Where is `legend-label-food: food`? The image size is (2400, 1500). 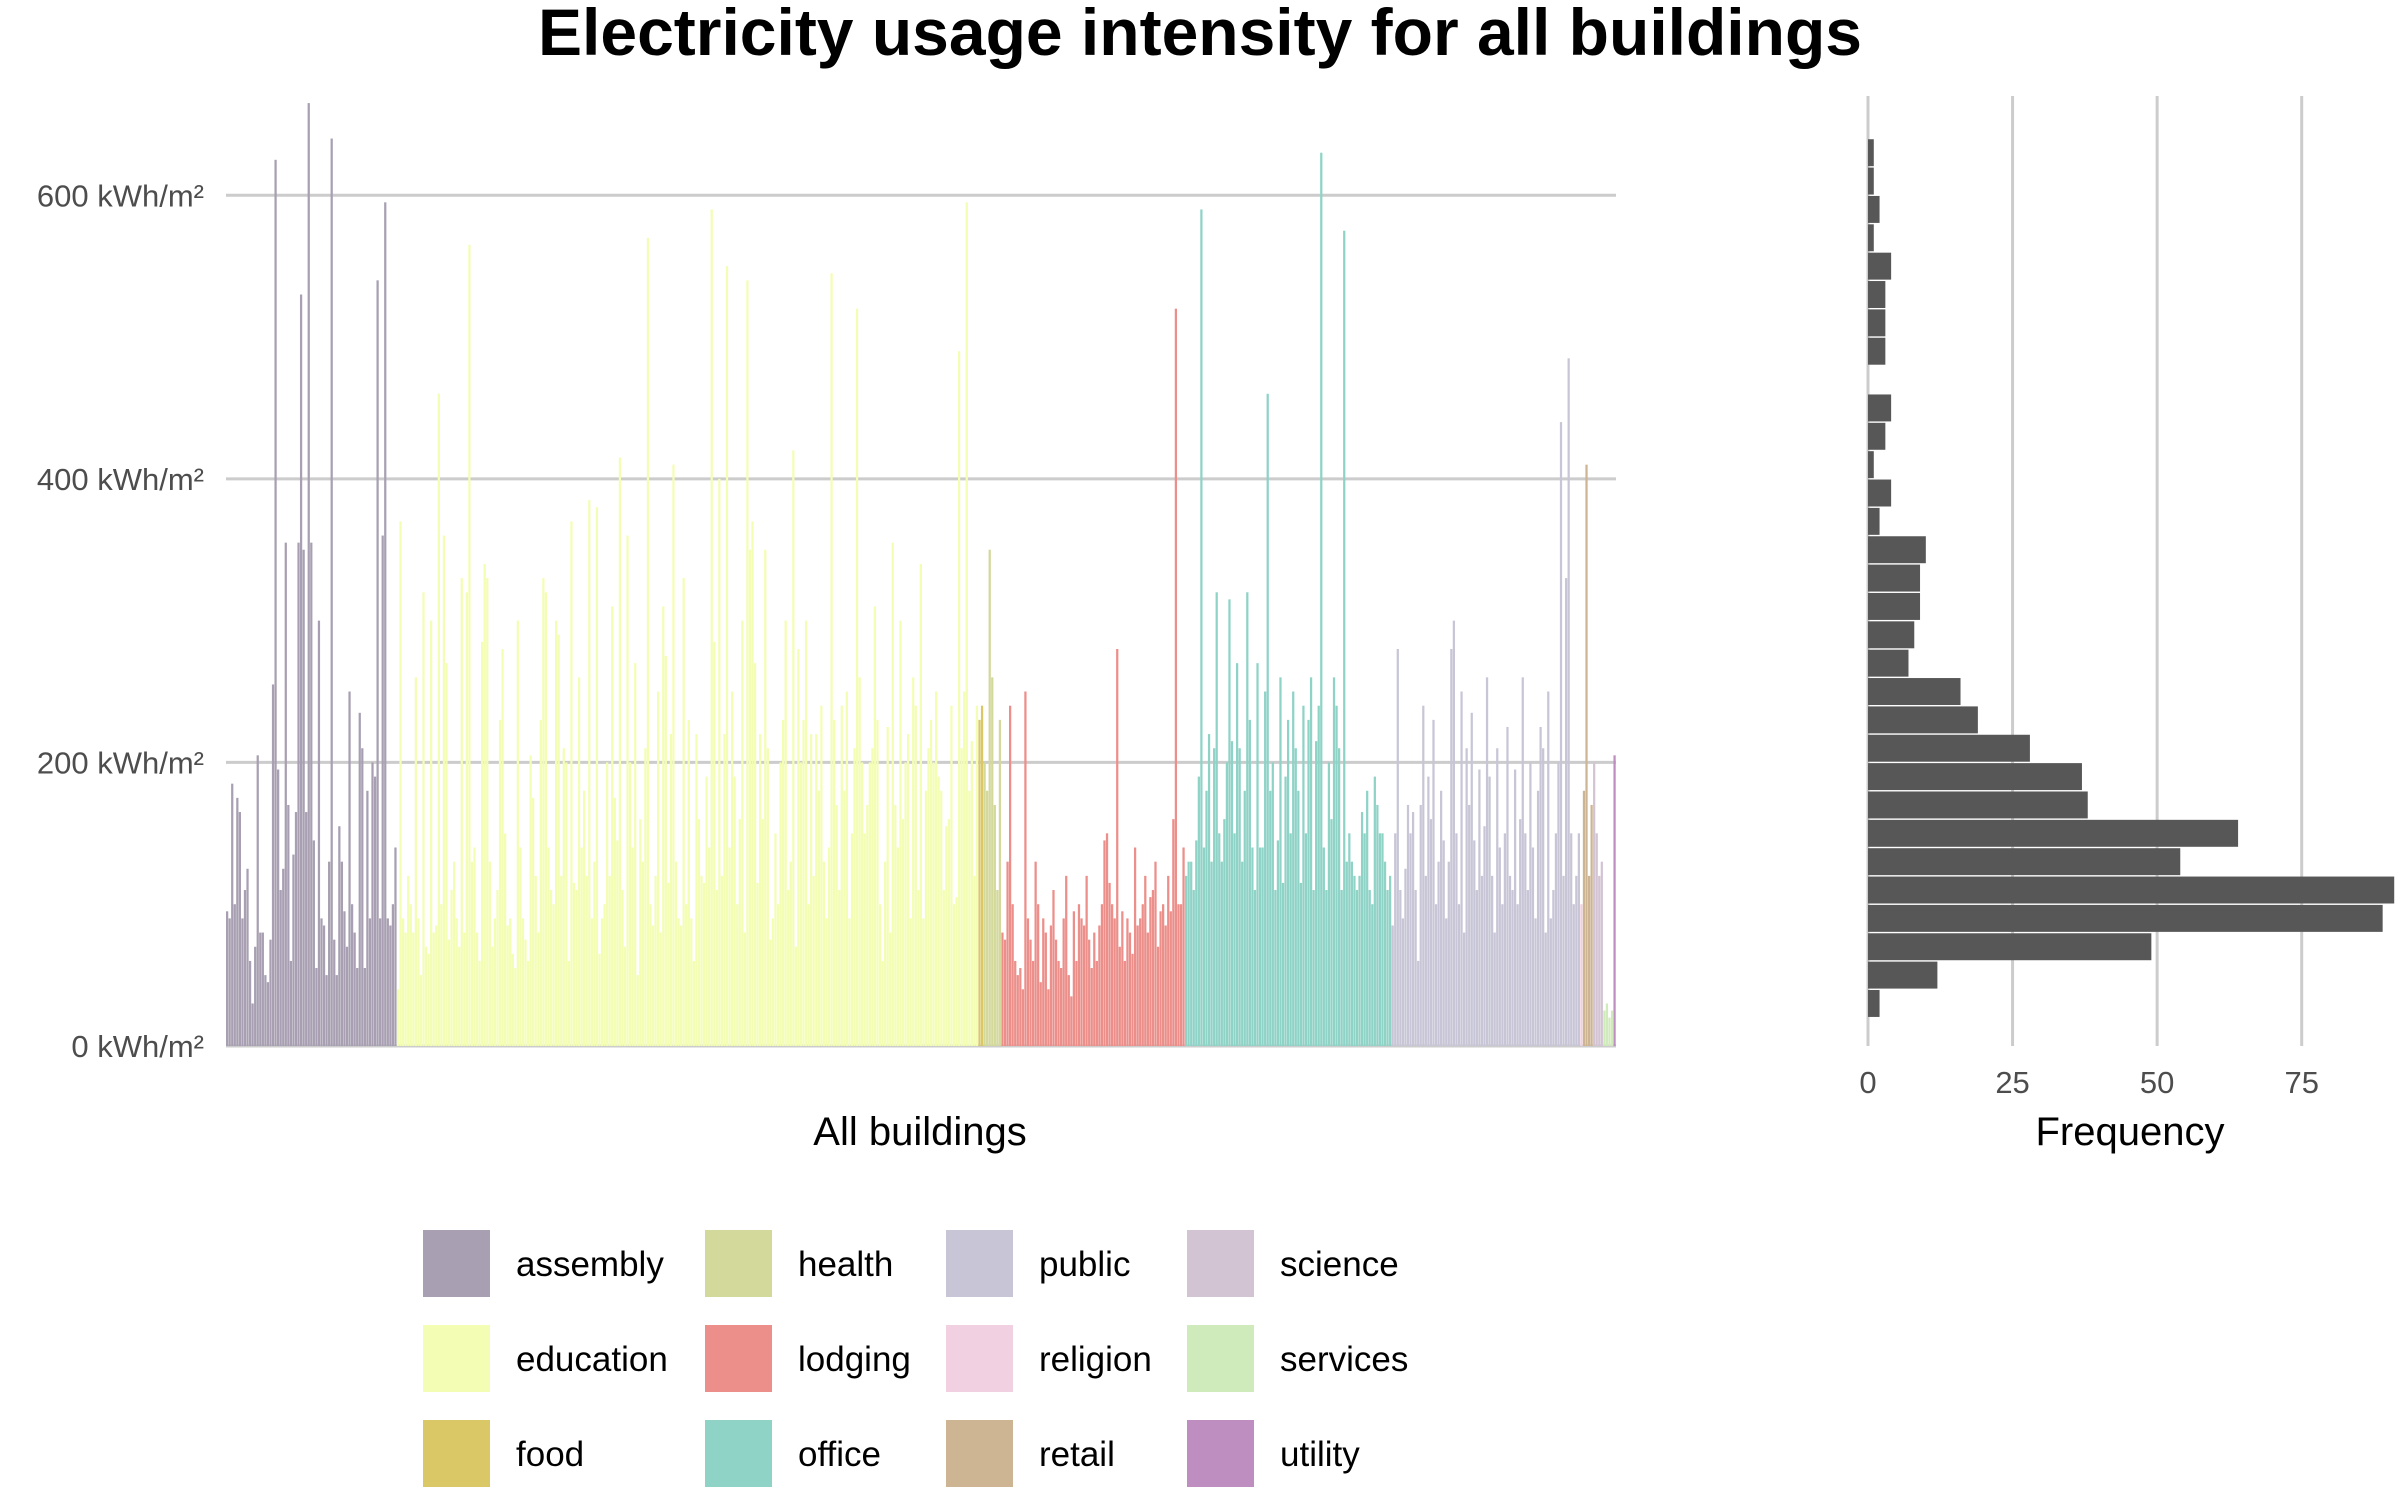 legend-label-food: food is located at coordinates (550, 1454).